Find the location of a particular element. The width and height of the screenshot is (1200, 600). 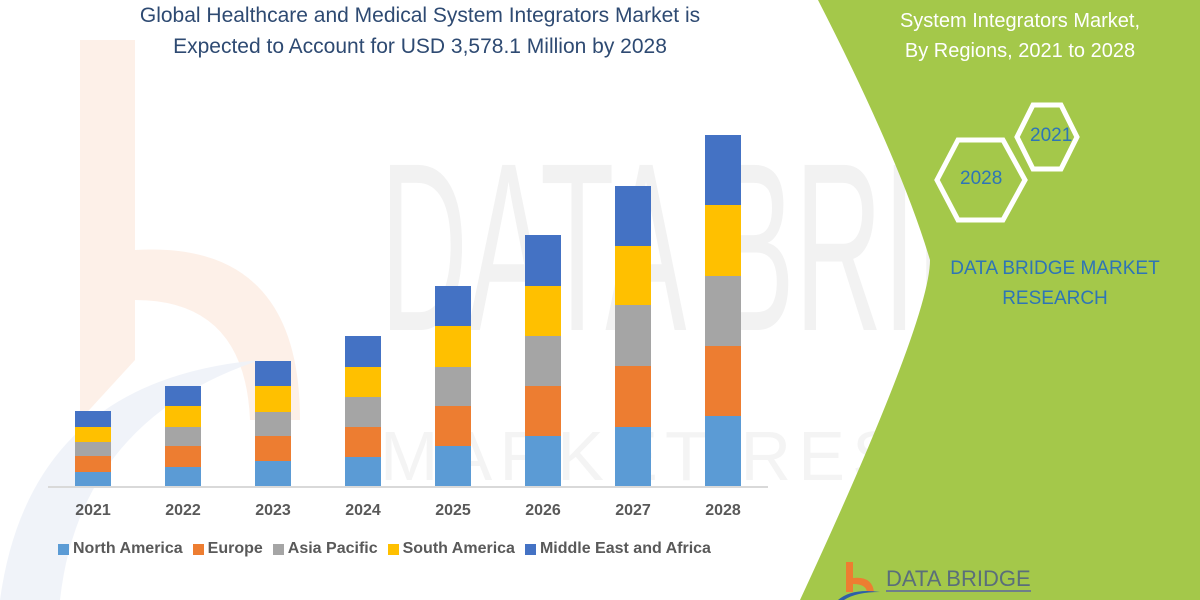

legend-item-asia-pacific: Asia Pacific is located at coordinates (325, 549).